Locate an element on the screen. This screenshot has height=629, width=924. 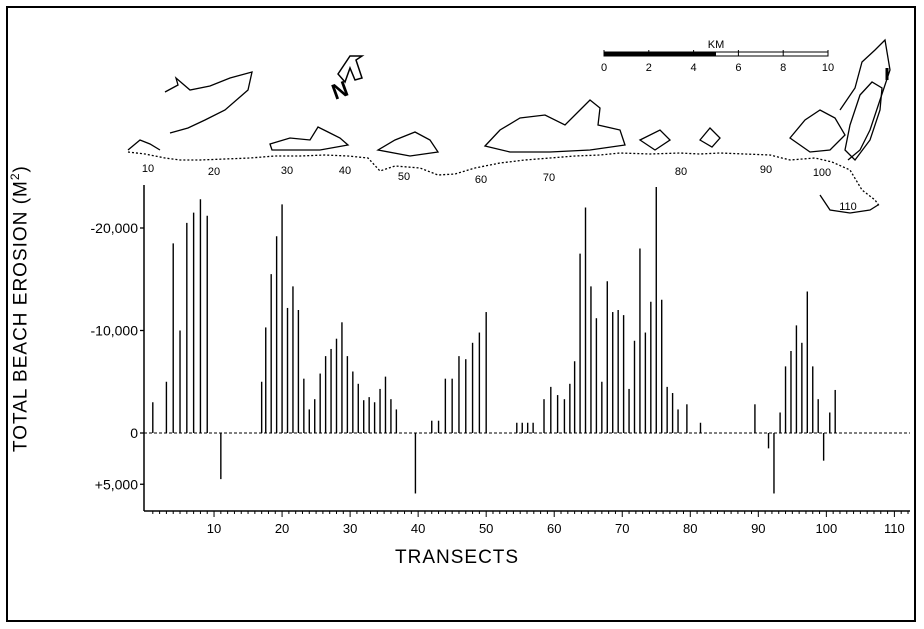
x-tick-label: 20 is located at coordinates (282, 528).